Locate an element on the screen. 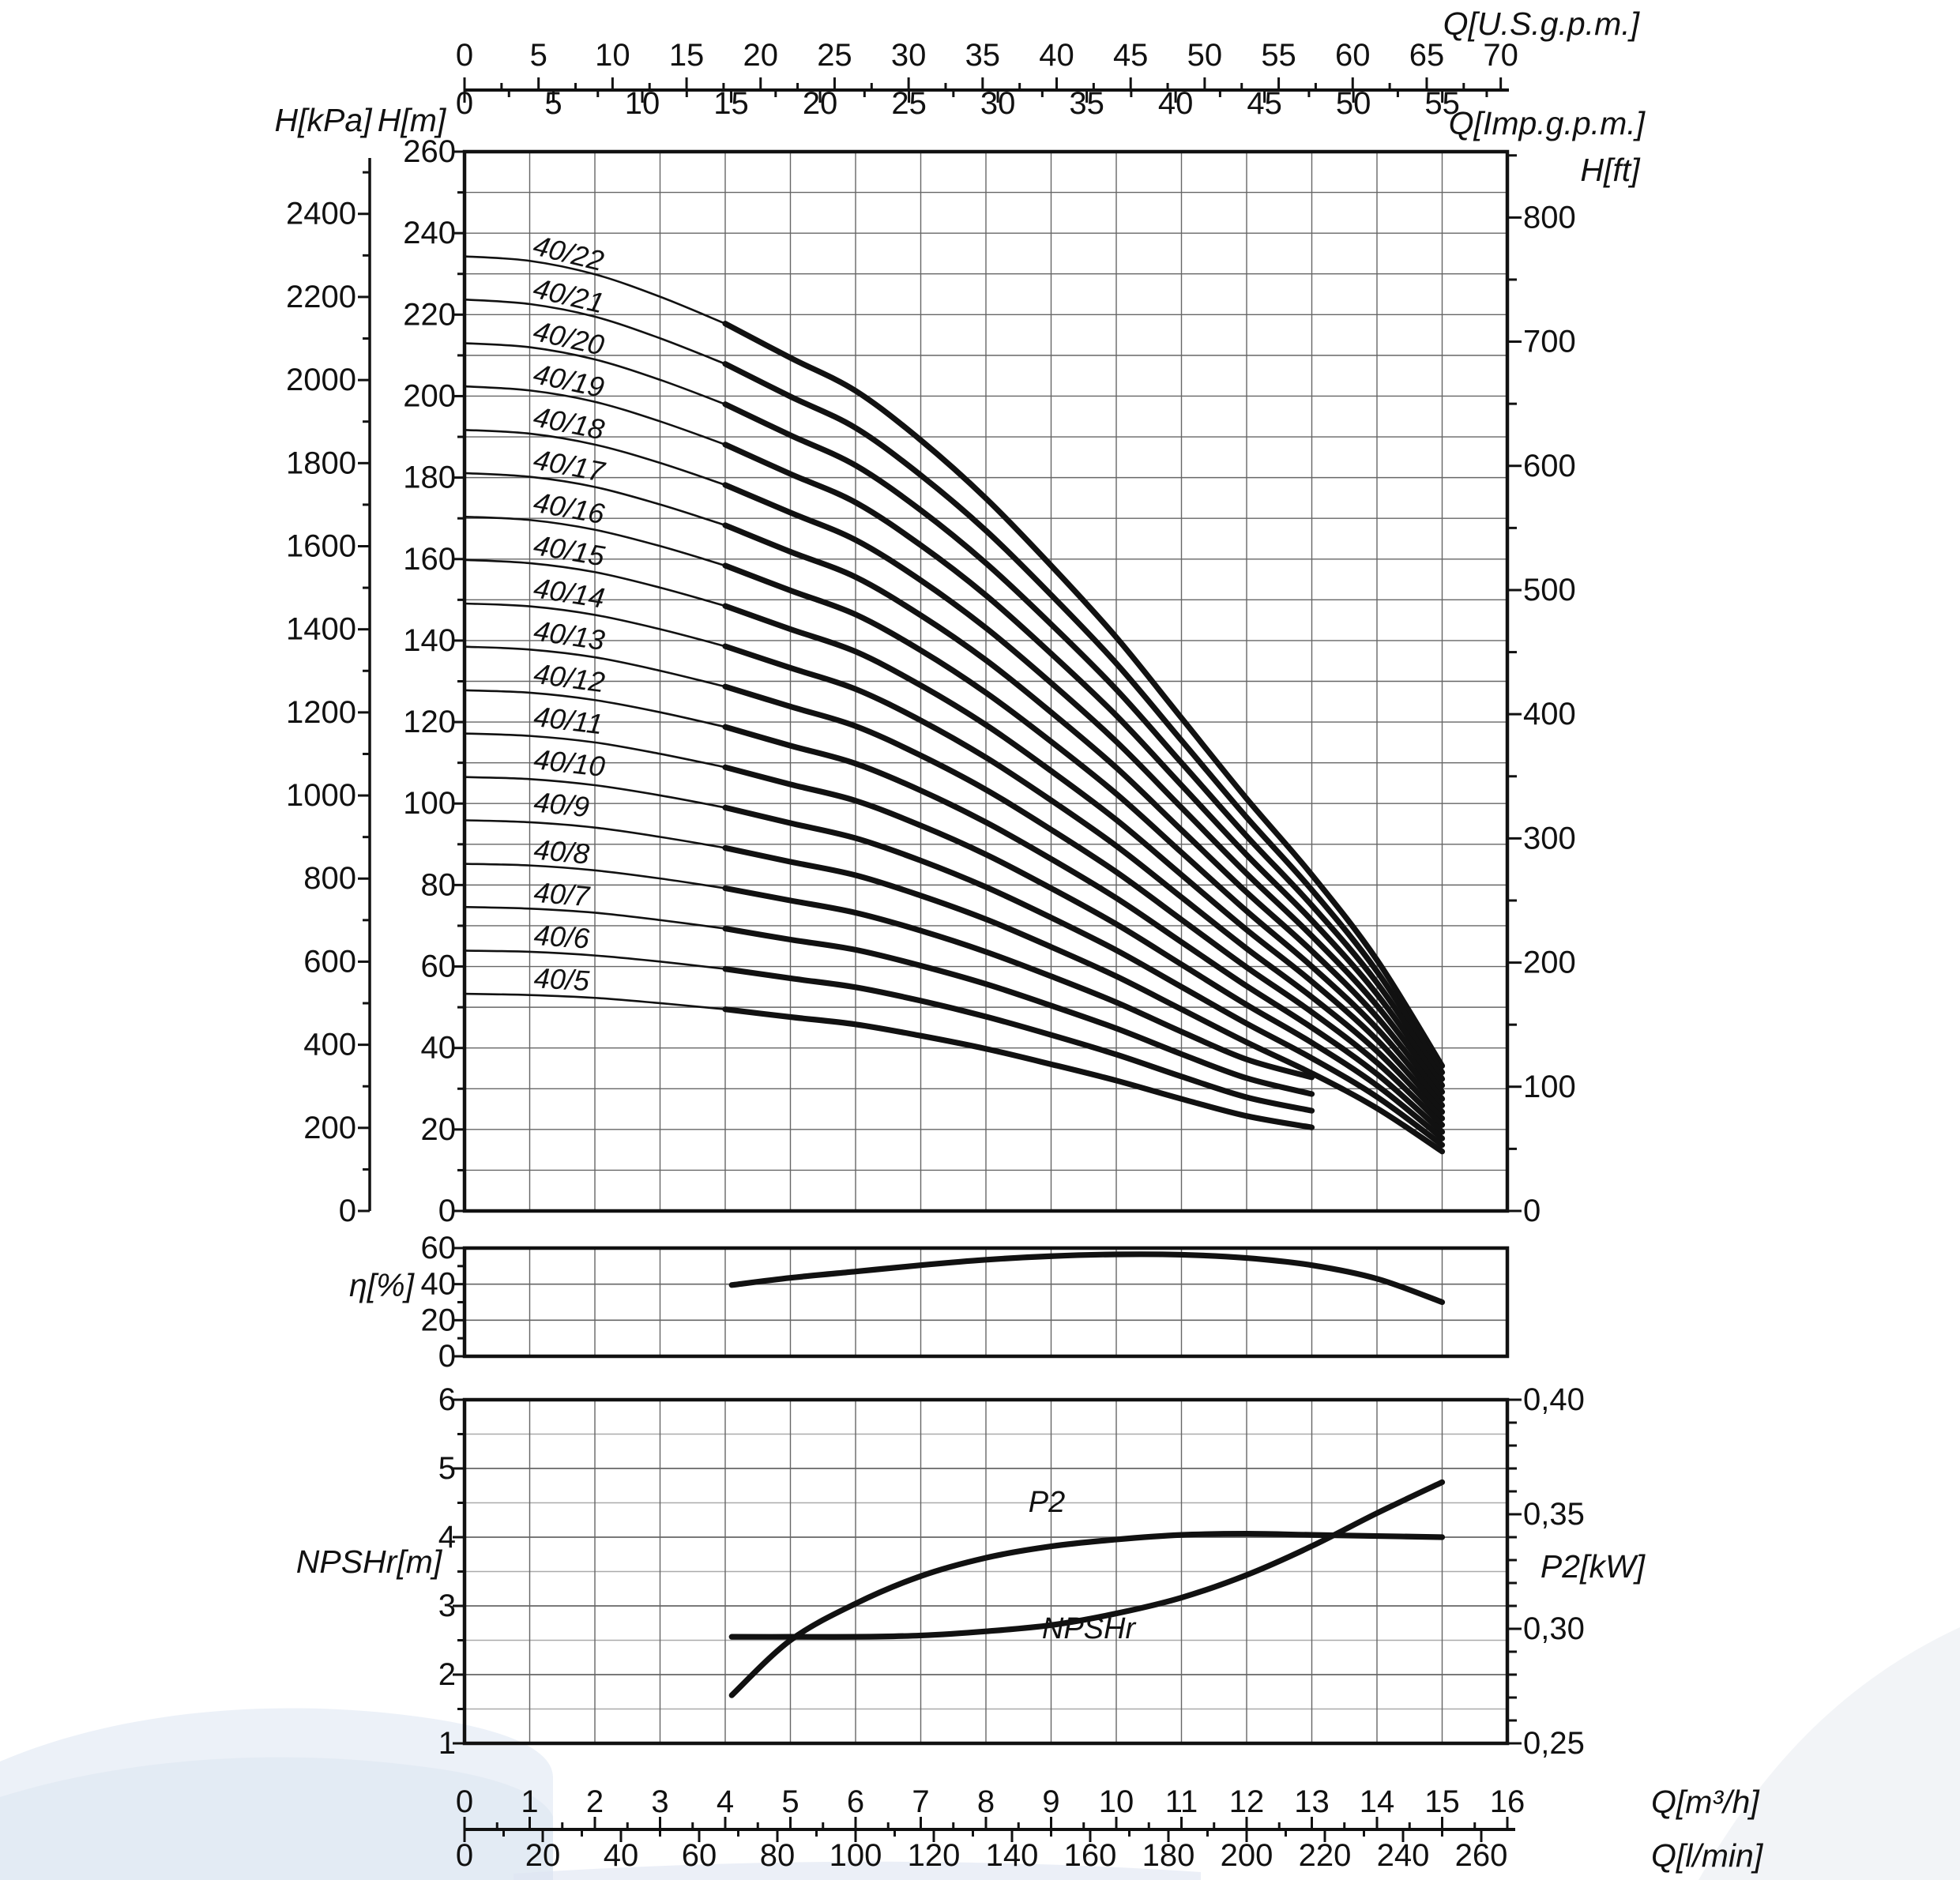 This screenshot has height=1880, width=1960. q-lmin-tick-label: 140 is located at coordinates (1012, 1855).